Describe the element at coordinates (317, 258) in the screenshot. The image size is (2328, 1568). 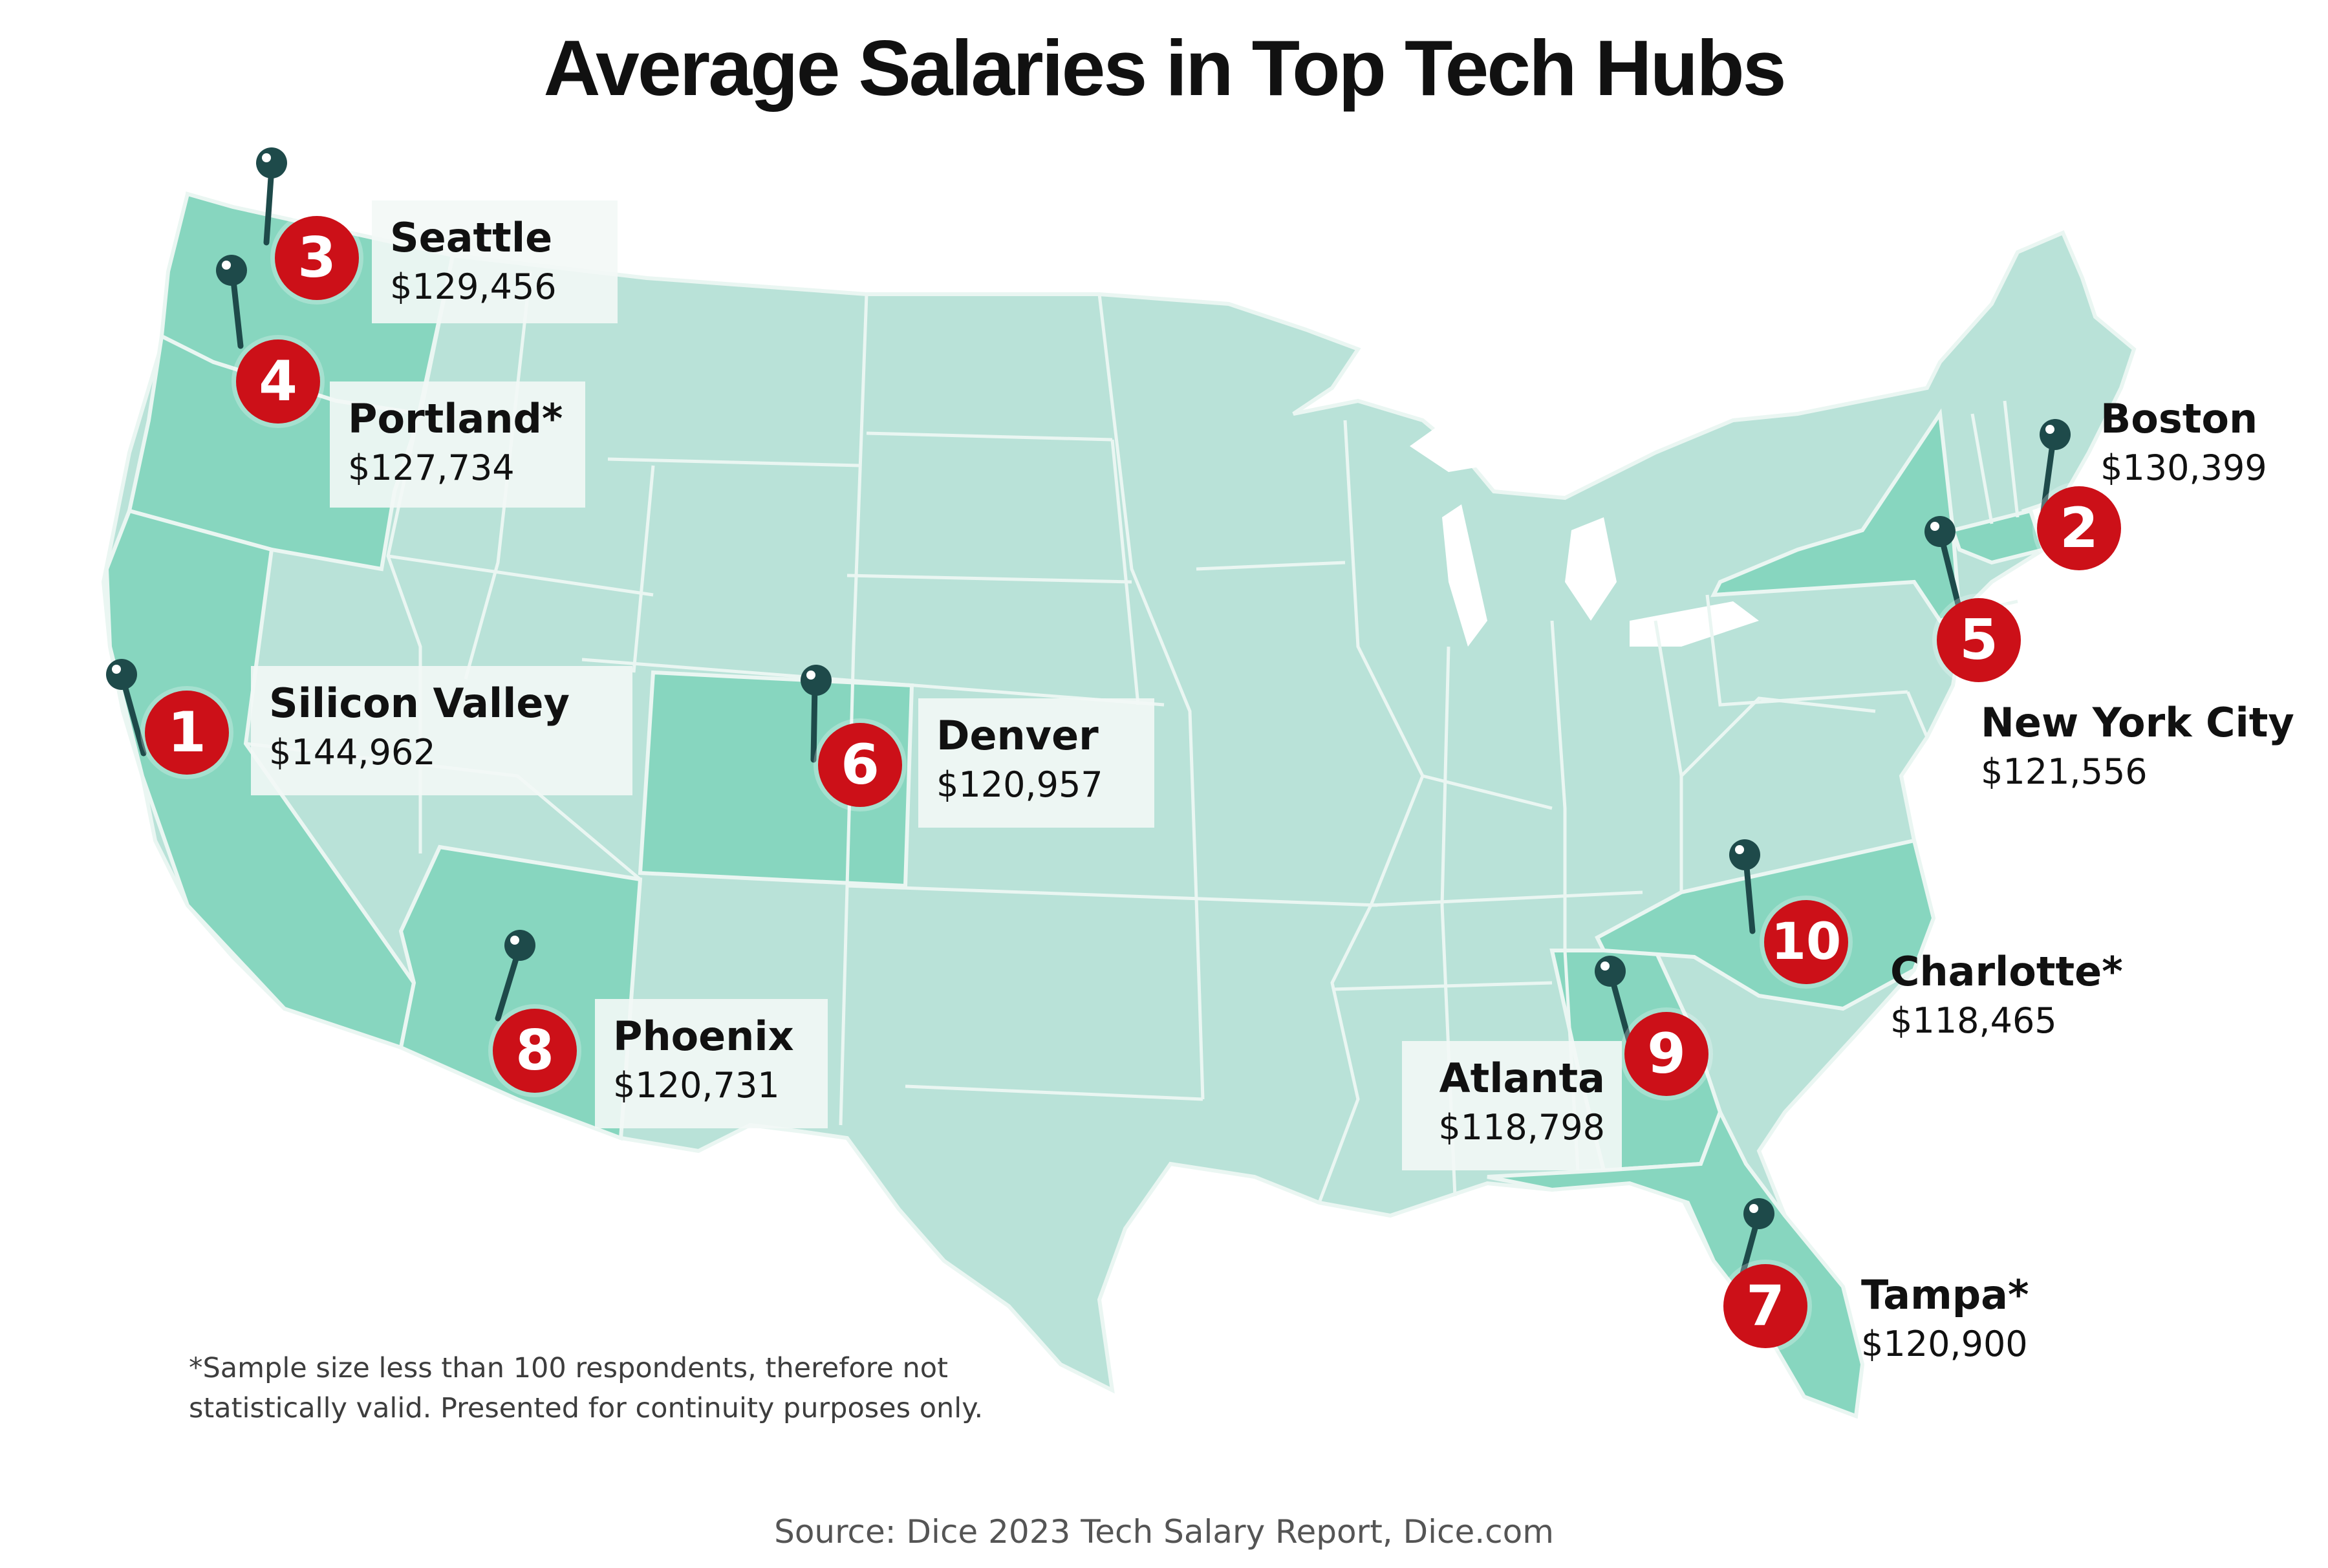
I see `rank-badge: 3` at that location.